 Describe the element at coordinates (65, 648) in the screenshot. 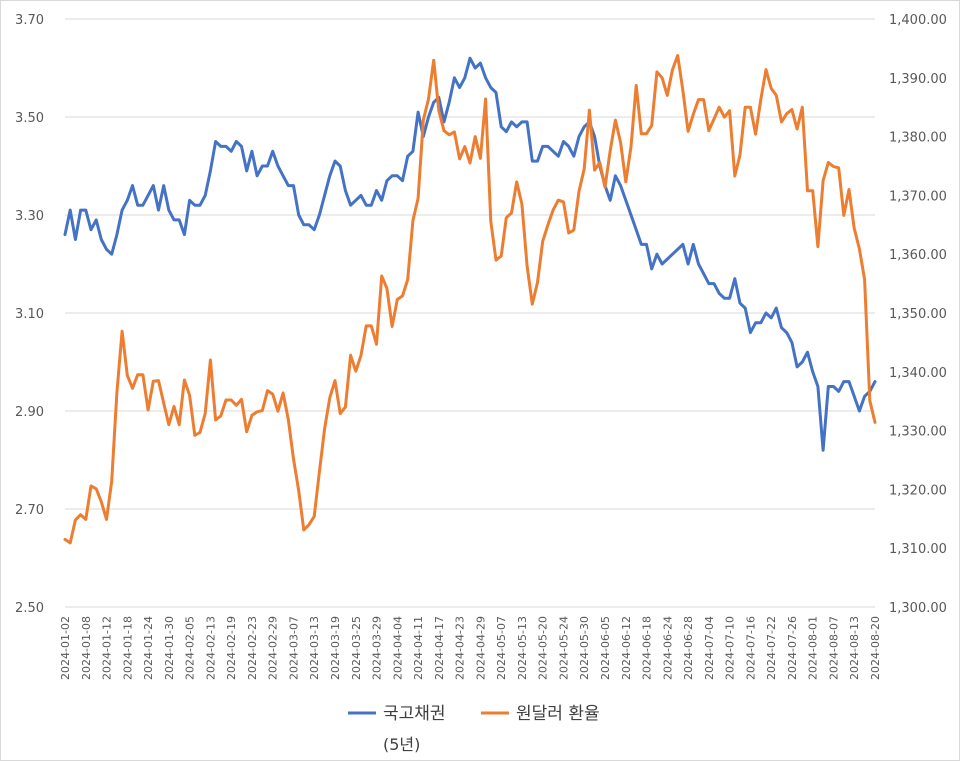

I see `x-tick-label: 2024-01-02` at that location.